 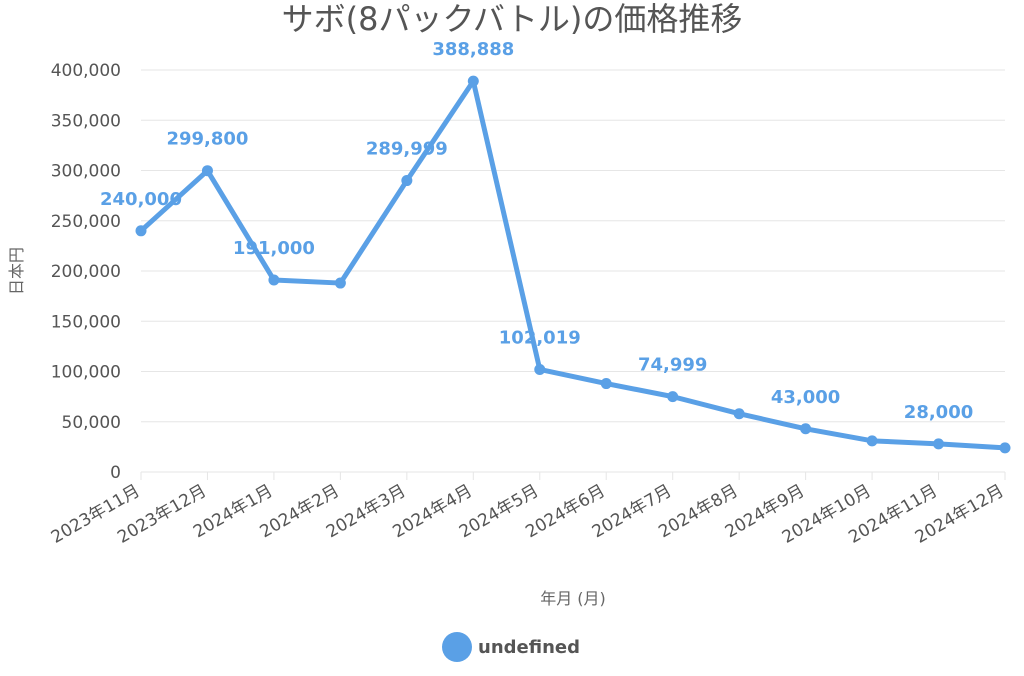 I want to click on chart-title: サボ(8パックバトル)の価格推移, so click(x=512, y=19).